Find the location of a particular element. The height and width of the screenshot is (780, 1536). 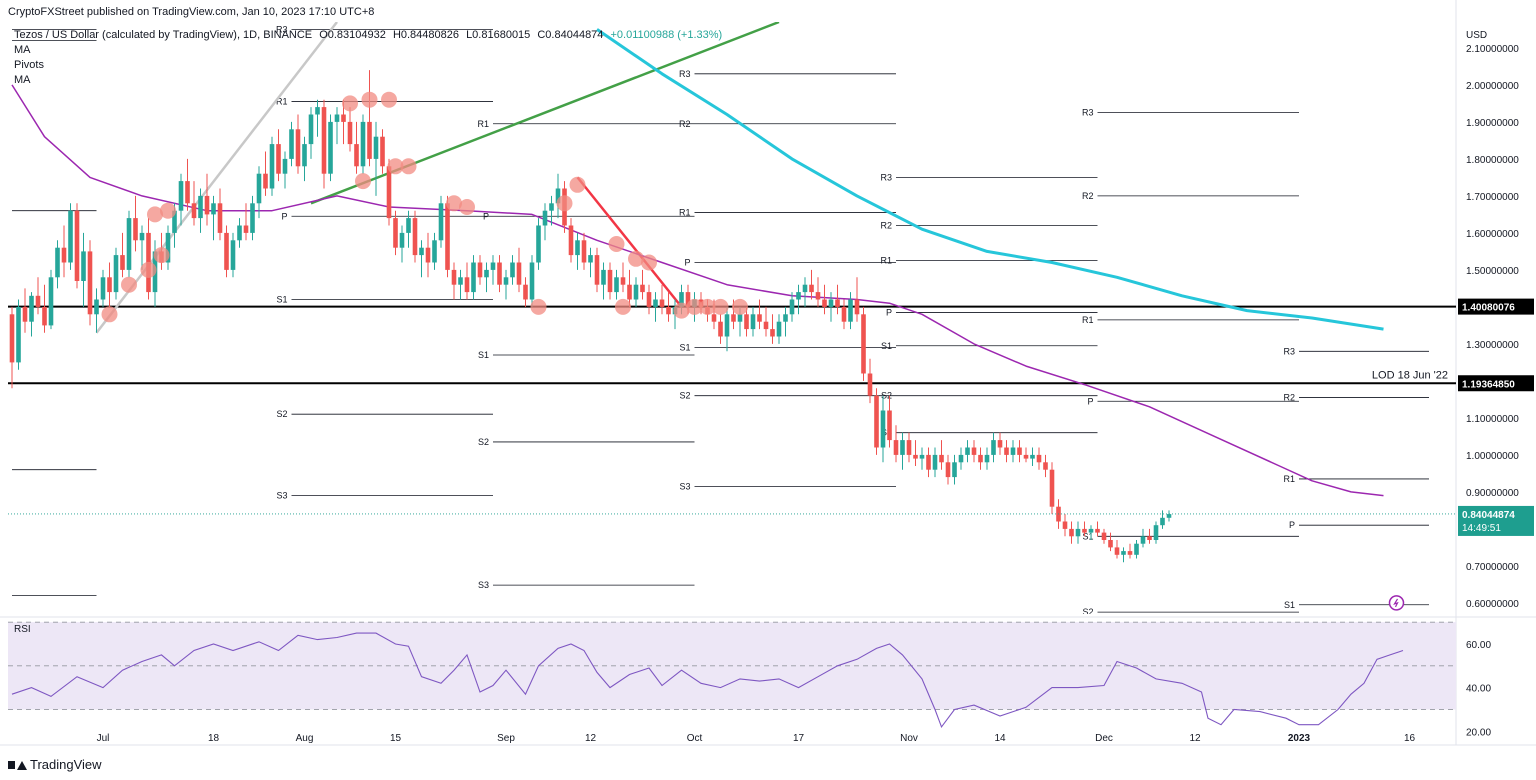

low-value: L0.81680015 is located at coordinates (498, 35).